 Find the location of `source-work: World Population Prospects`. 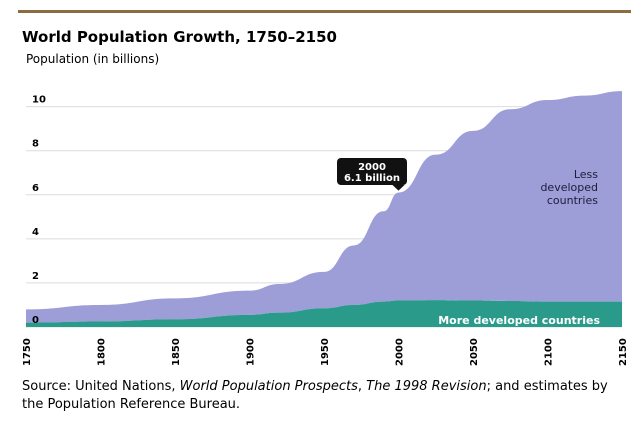

source-work: World Population Prospects is located at coordinates (268, 386).